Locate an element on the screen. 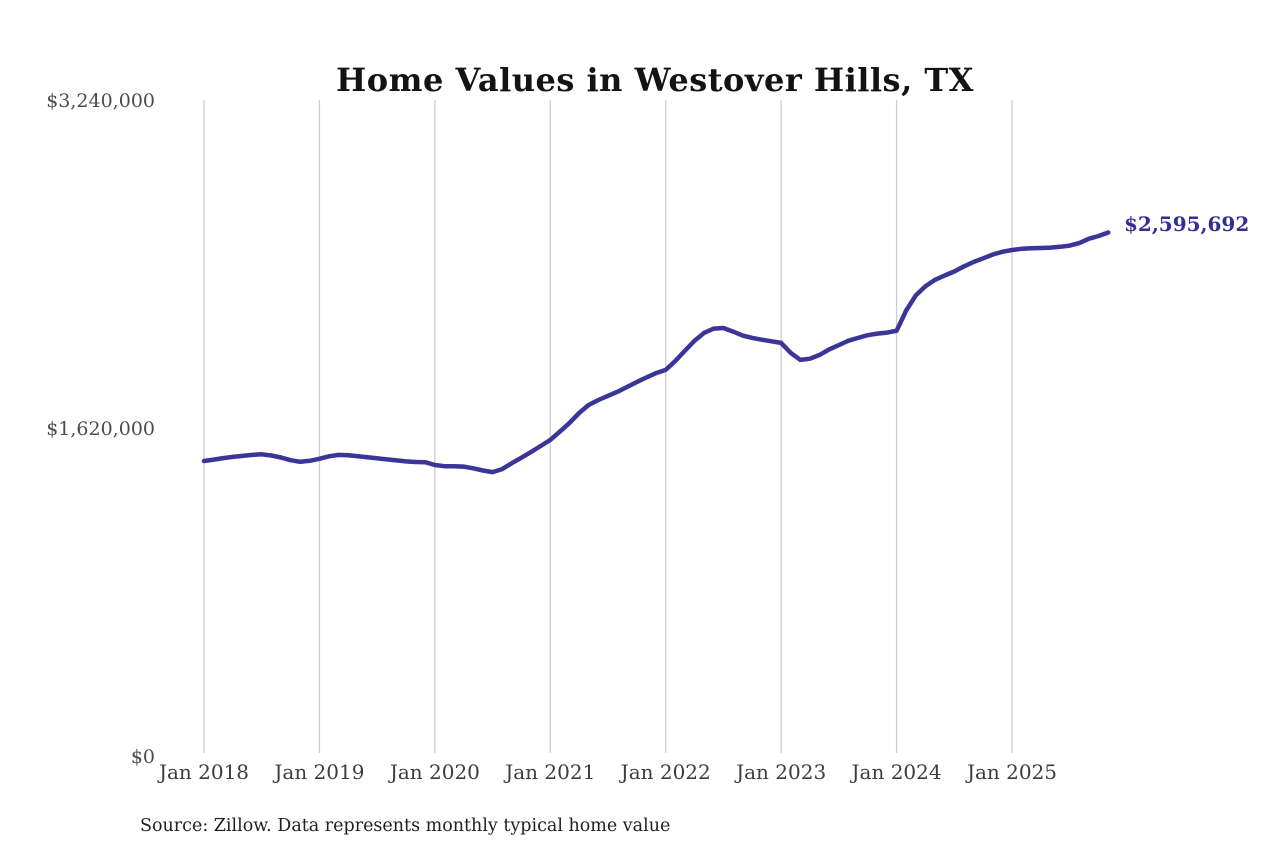  x-tick-label: Jan 2025 is located at coordinates (1012, 772).